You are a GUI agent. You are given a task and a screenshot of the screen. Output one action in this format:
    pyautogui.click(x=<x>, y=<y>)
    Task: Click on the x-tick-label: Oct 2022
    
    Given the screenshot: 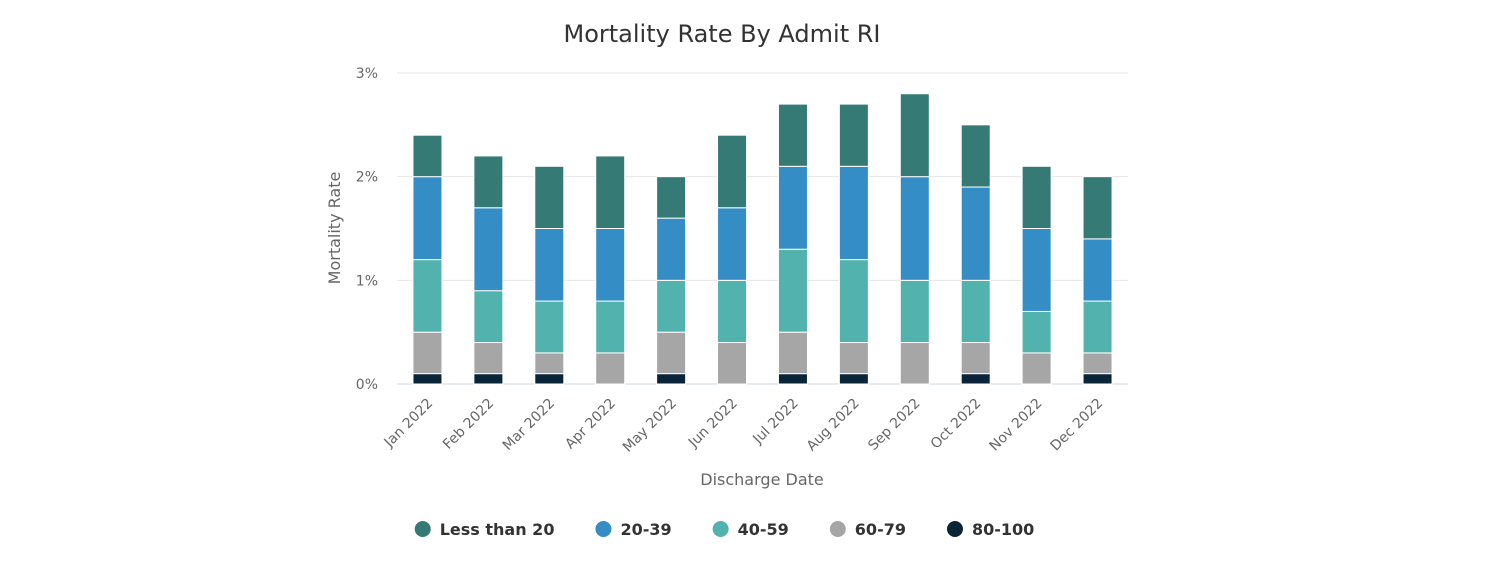 What is the action you would take?
    pyautogui.click(x=956, y=424)
    